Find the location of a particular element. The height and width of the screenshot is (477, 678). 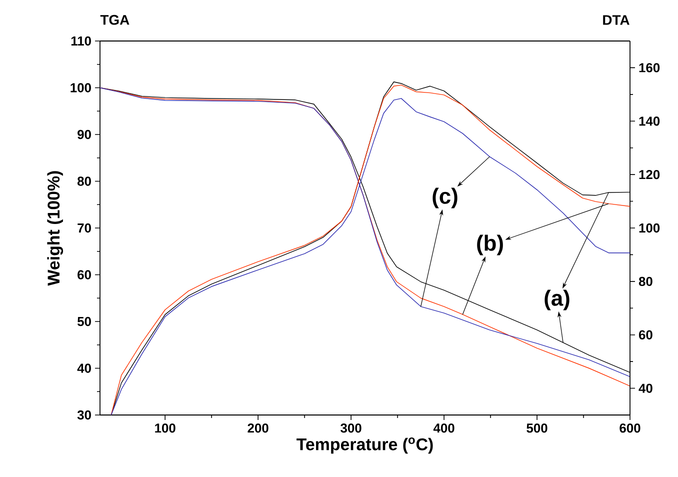

x-tick-label: 500 is located at coordinates (537, 428).